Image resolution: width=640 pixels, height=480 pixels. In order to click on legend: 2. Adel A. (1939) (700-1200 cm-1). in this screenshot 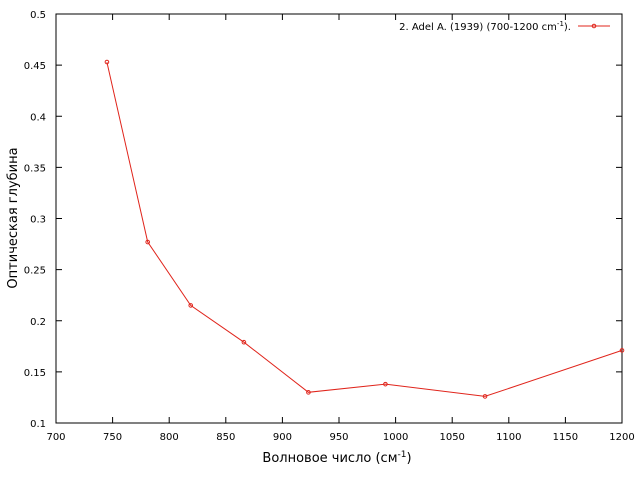, I will do `click(504, 26)`.